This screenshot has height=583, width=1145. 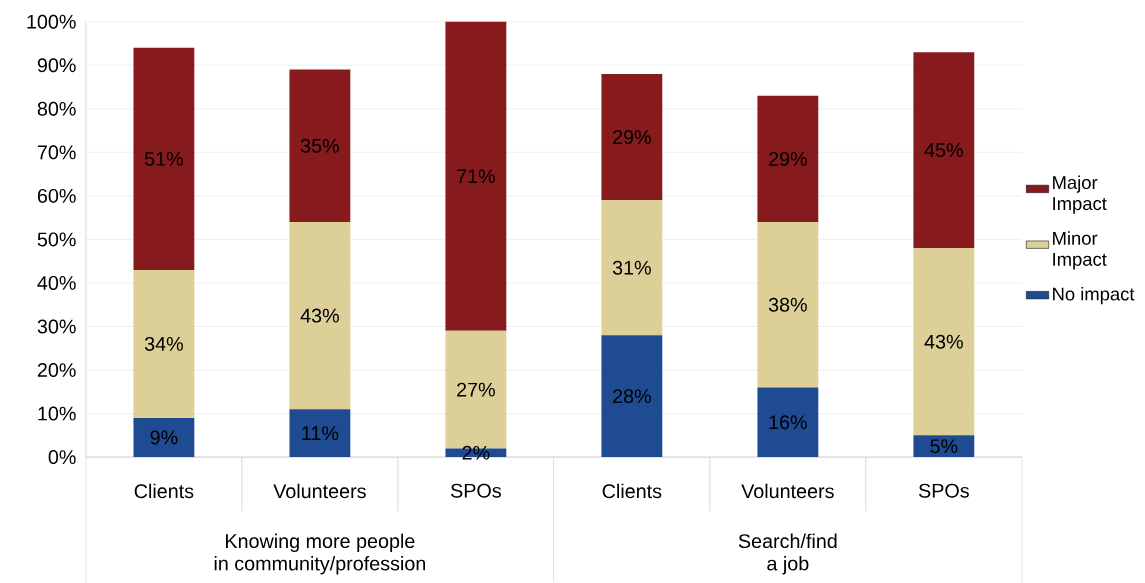 What do you see at coordinates (788, 565) in the screenshot?
I see `text: a job` at bounding box center [788, 565].